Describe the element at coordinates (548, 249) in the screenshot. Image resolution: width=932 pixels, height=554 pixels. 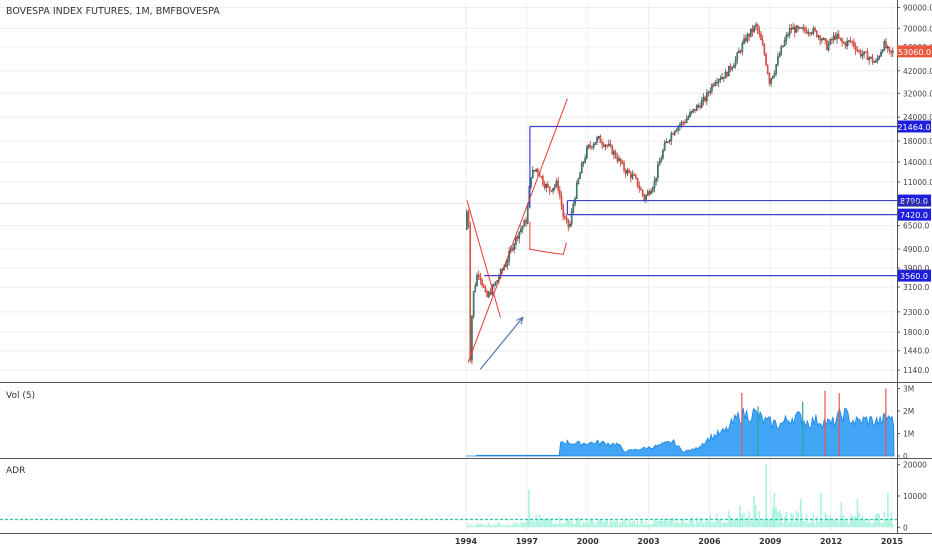
I see `wedge-bottom` at that location.